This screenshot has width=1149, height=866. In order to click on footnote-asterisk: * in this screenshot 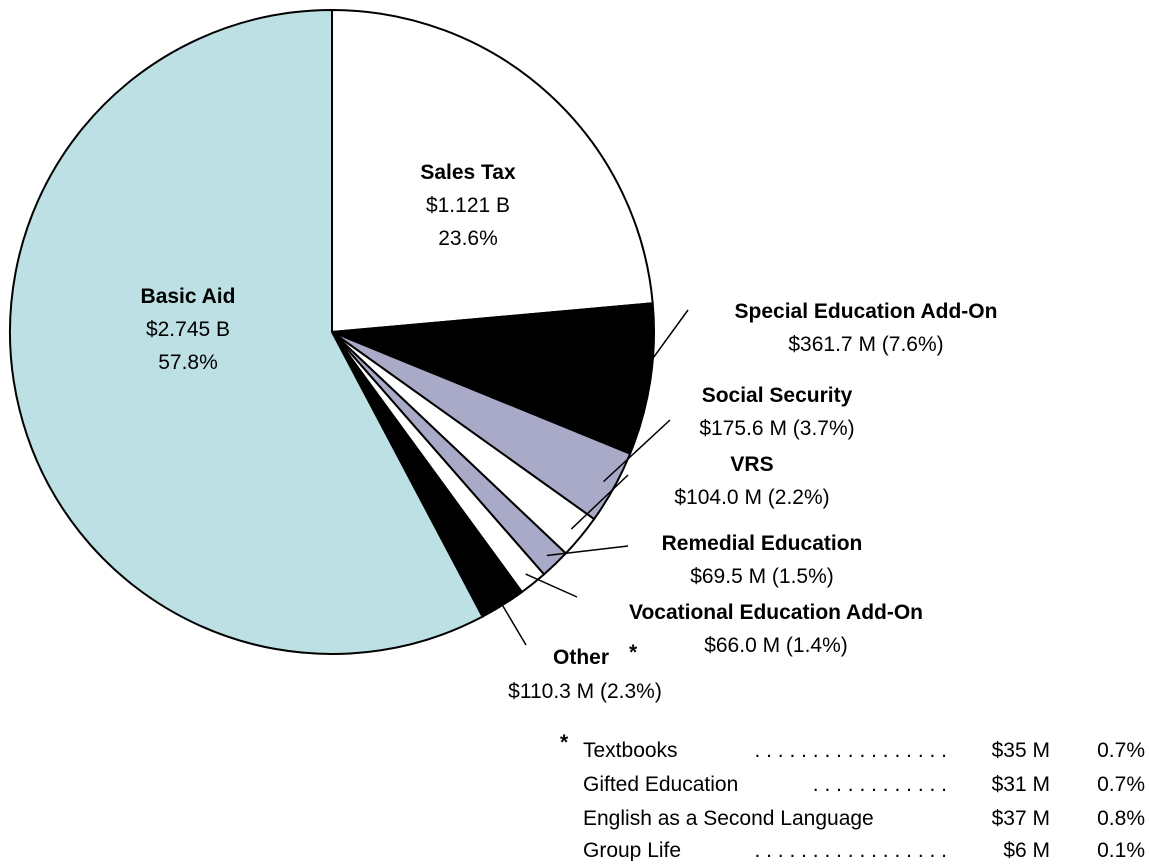, I will do `click(564, 742)`.